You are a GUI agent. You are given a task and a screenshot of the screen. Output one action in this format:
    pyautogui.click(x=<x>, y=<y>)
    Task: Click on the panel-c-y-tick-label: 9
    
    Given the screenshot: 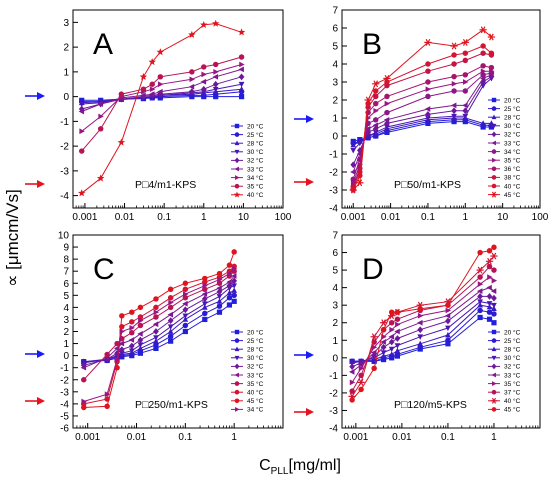 What is the action you would take?
    pyautogui.click(x=66, y=248)
    